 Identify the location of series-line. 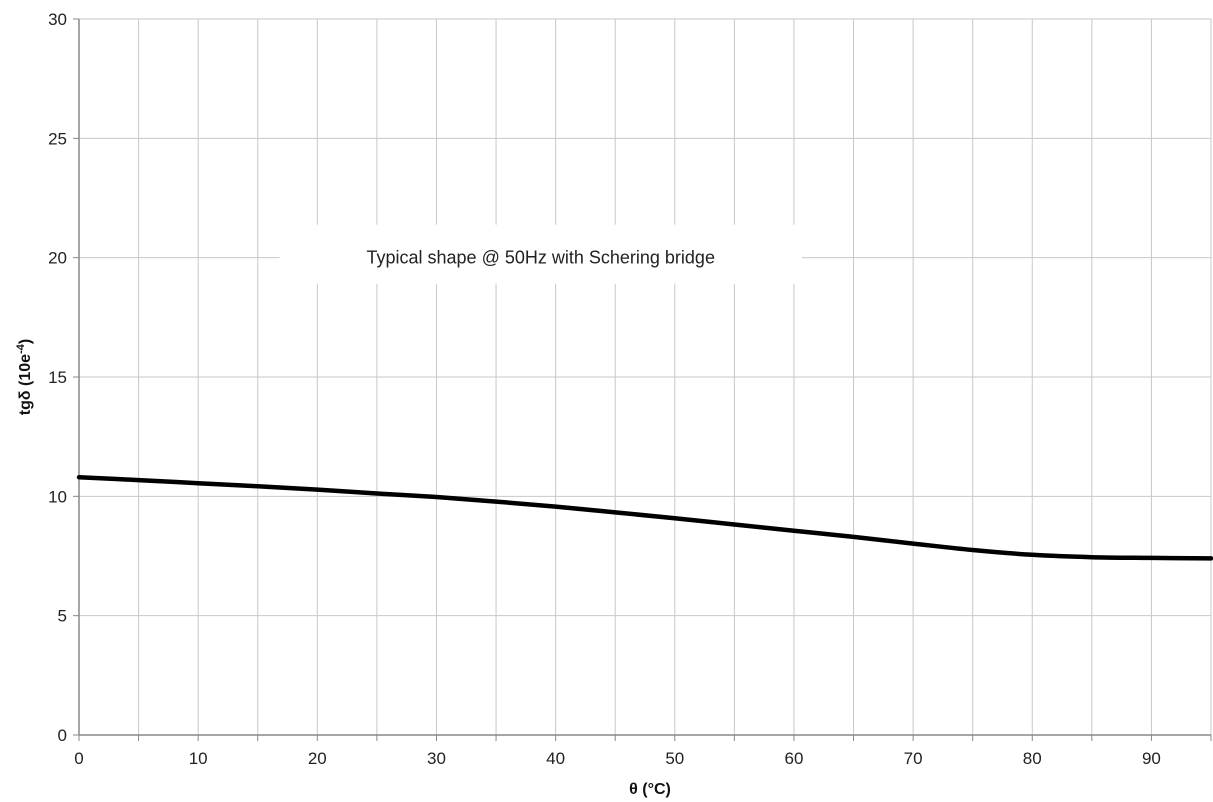
(644, 517).